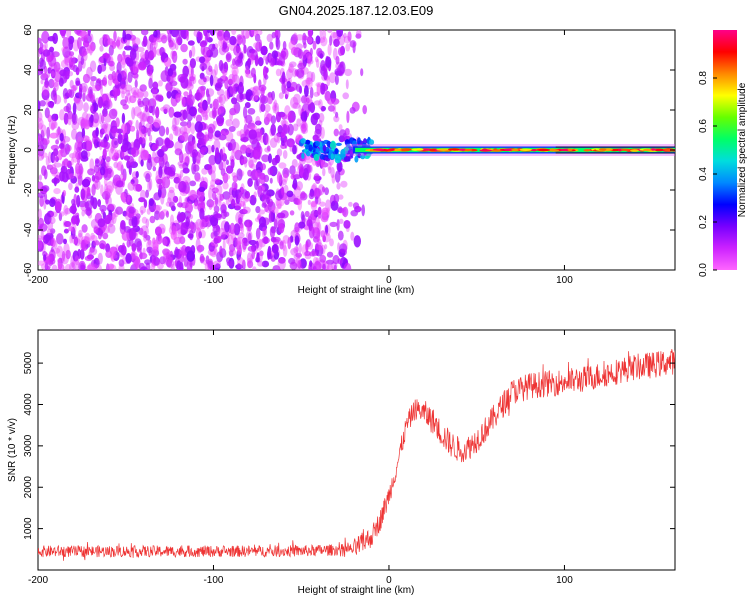 The image size is (750, 600). I want to click on colorbar-tick-label: 0.0, so click(703, 270).